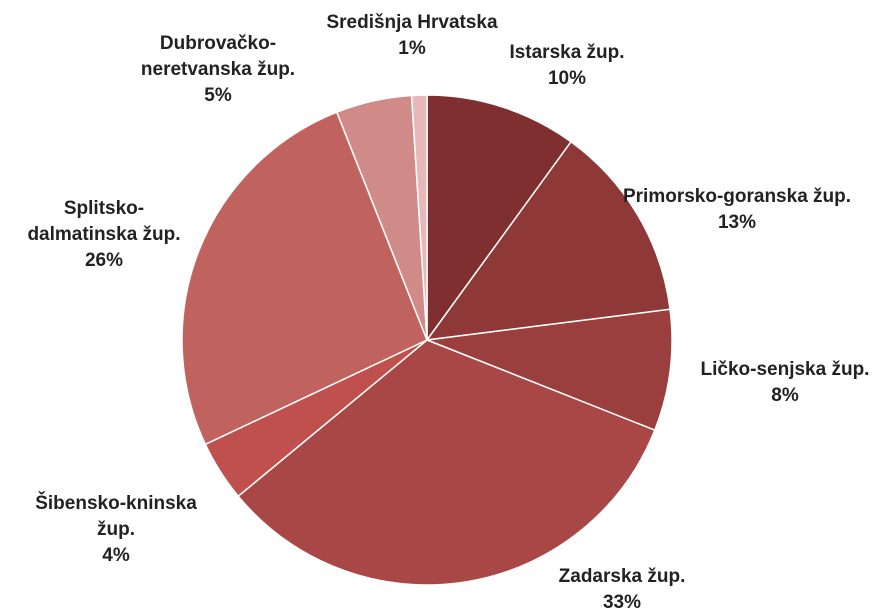  I want to click on category-name: Primorsko-goranska žup., so click(737, 196).